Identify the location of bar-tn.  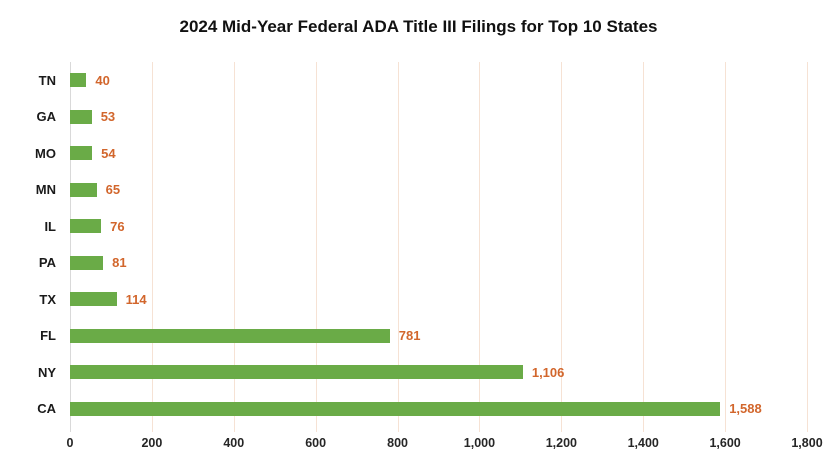
(78, 80).